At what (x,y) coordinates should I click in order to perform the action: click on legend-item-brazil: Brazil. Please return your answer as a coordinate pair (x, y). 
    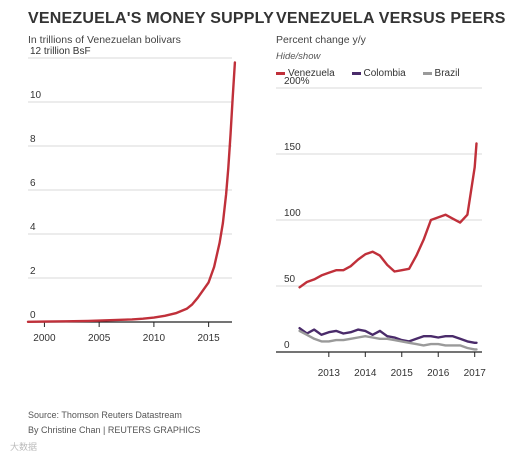
    Looking at the image, I should click on (441, 73).